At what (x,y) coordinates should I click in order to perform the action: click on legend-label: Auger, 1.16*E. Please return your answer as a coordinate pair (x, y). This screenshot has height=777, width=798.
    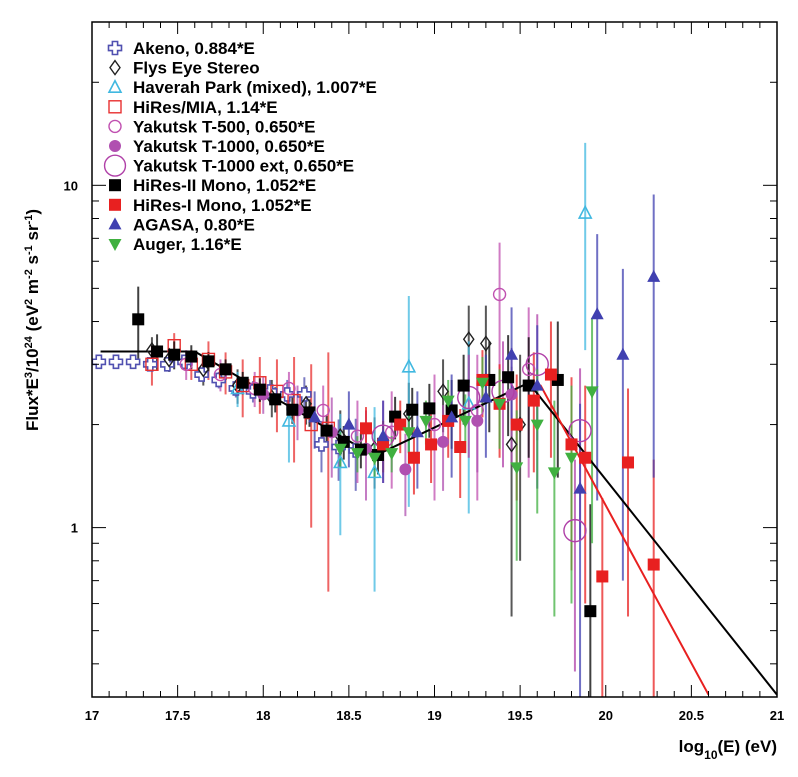
    Looking at the image, I should click on (187, 244).